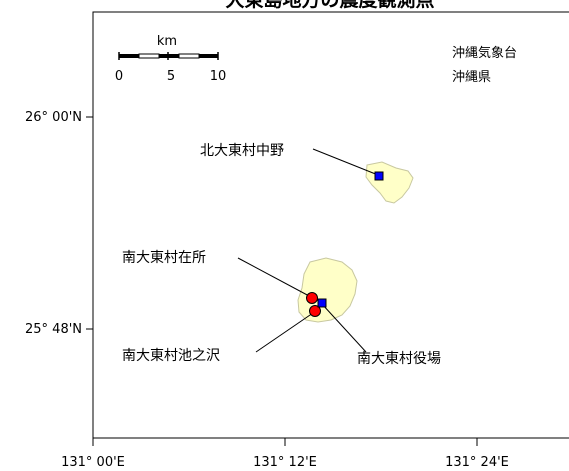 This screenshot has width=569, height=471. Describe the element at coordinates (167, 41) in the screenshot. I see `scale-unit: km` at that location.